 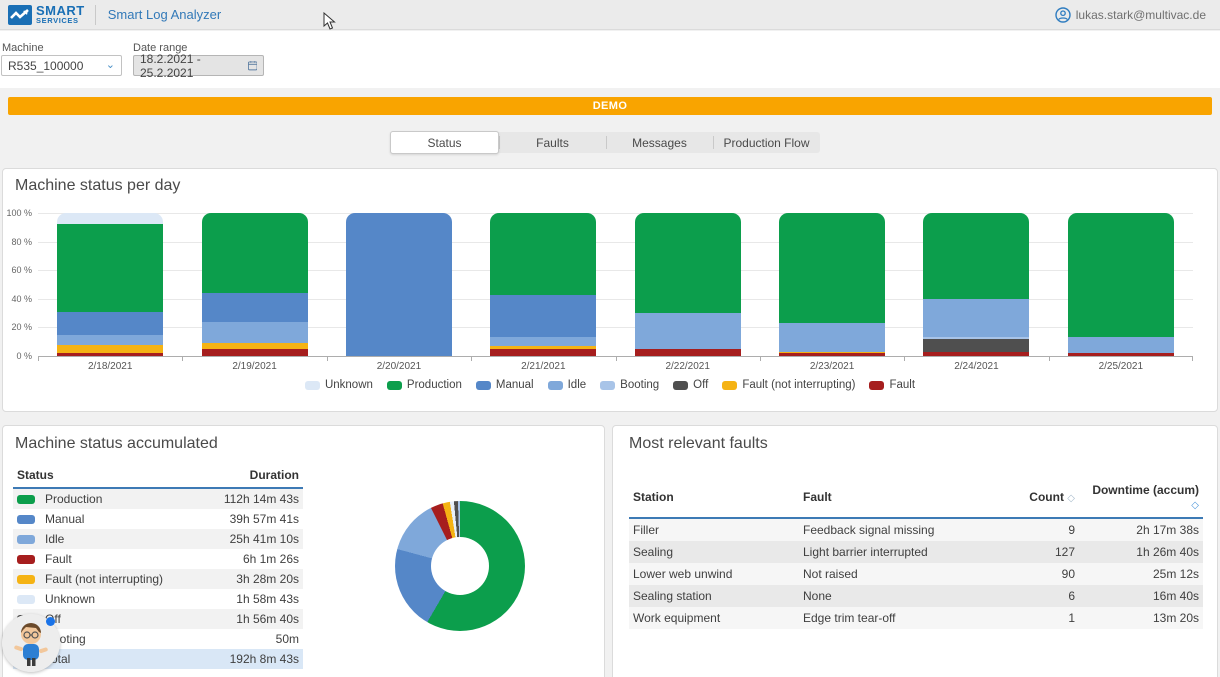 I want to click on stacked-bar-2/18/2021, so click(x=110, y=284).